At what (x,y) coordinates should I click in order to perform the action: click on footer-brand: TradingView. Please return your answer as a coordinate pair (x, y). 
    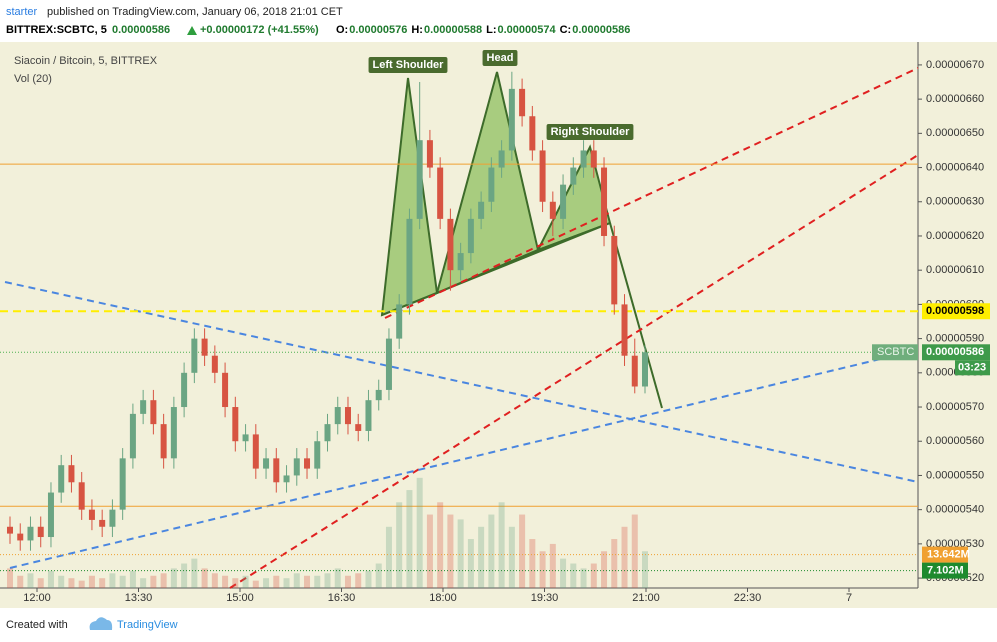
    Looking at the image, I should click on (147, 625).